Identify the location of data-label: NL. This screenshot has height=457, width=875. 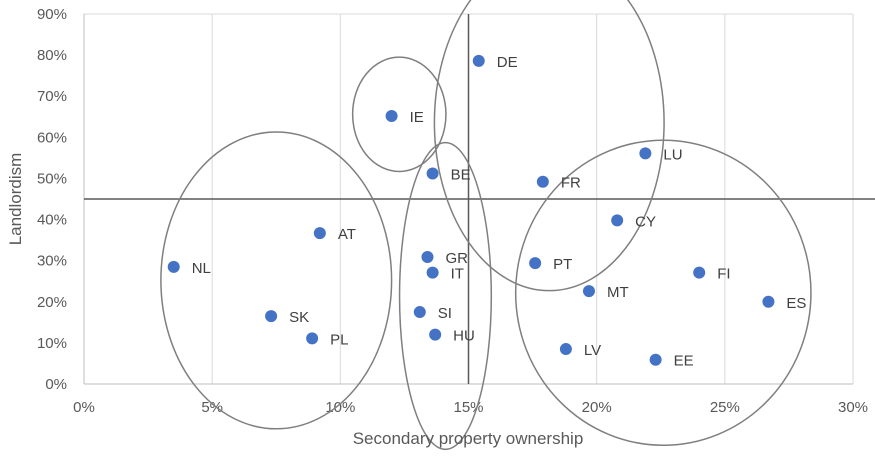
(201, 268).